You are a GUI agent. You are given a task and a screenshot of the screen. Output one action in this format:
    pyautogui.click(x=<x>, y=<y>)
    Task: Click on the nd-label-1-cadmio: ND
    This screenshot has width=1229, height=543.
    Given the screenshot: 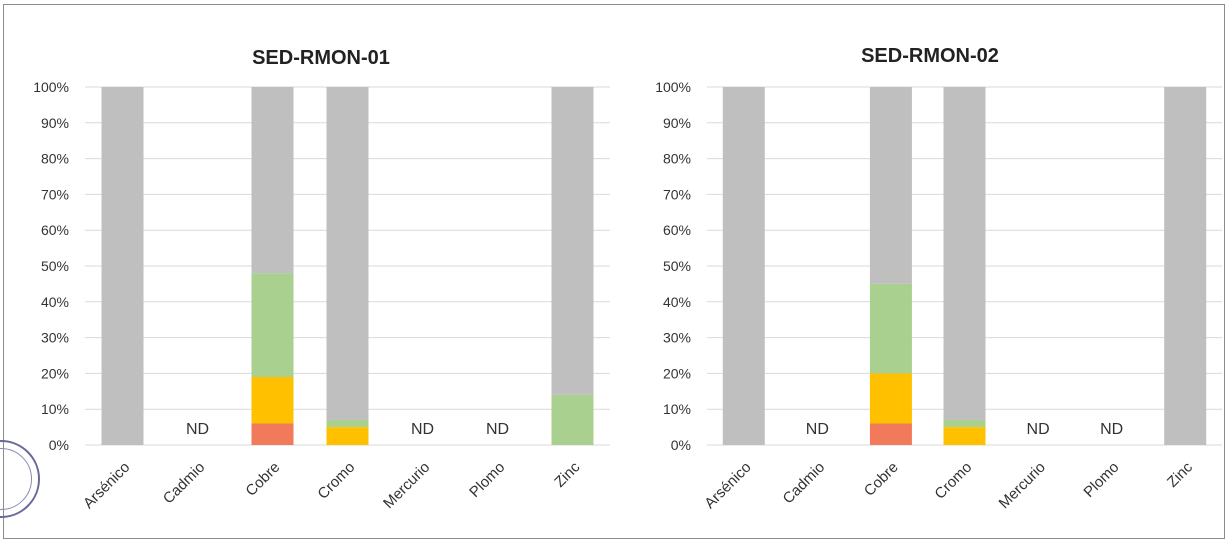 What is the action you would take?
    pyautogui.click(x=197, y=429)
    